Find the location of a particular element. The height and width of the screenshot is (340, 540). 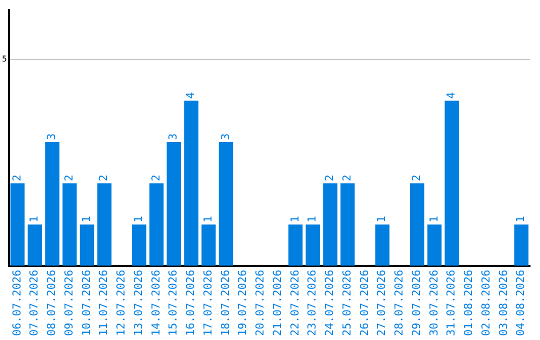

x-tick-label: 25.07.2026 is located at coordinates (347, 303).